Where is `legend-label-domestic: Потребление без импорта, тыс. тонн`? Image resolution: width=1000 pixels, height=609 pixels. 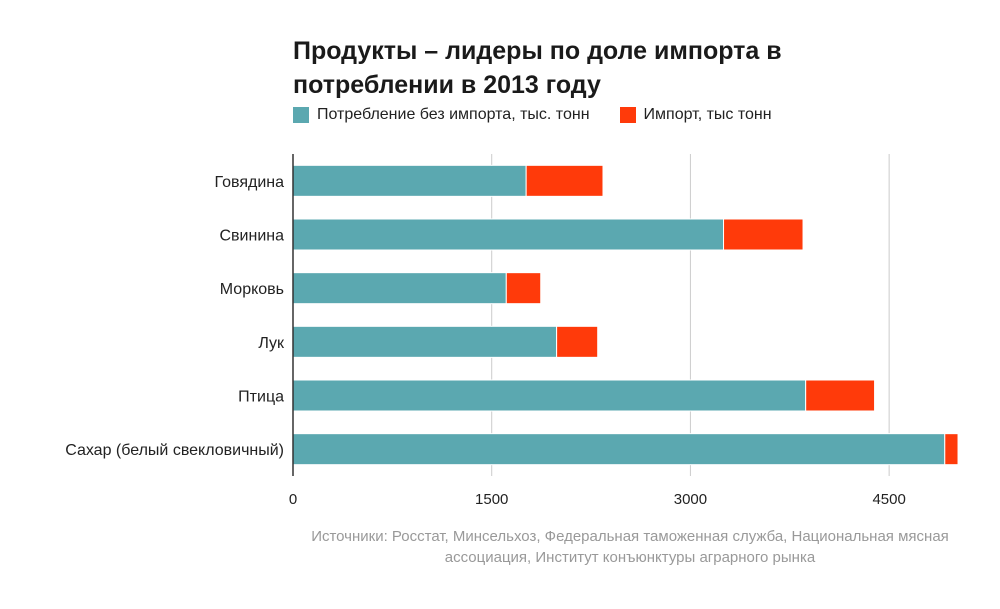 legend-label-domestic: Потребление без импорта, тыс. тонн is located at coordinates (453, 114).